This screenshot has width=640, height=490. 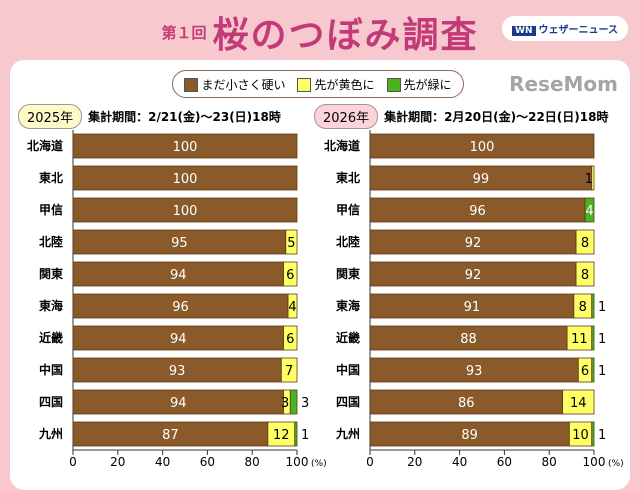 I want to click on resemom-watermark: ReseMom, so click(x=563, y=84).